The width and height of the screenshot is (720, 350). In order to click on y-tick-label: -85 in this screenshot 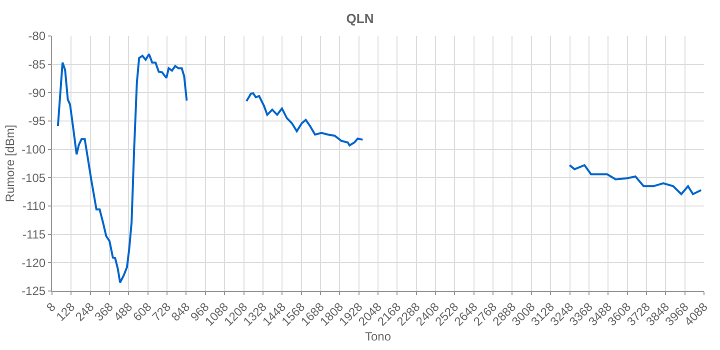, I will do `click(37, 65)`.